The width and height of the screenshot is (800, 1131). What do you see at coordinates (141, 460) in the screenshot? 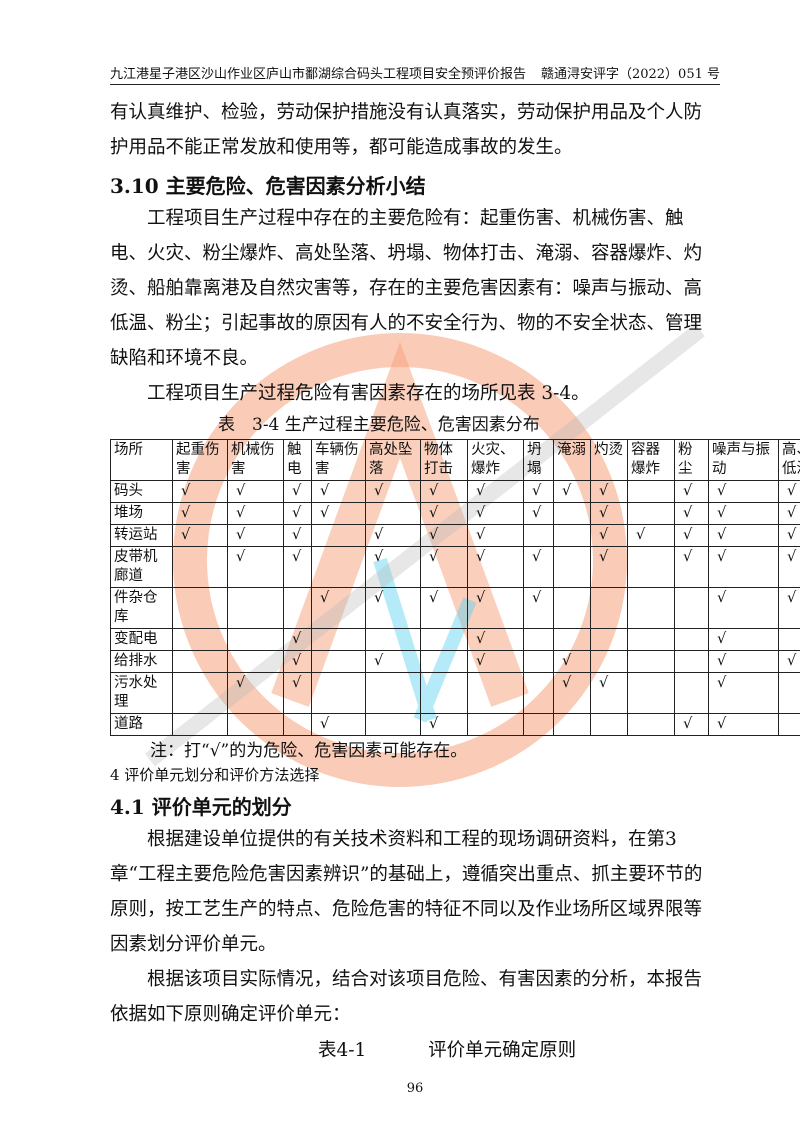
I see `column-header: 场所` at bounding box center [141, 460].